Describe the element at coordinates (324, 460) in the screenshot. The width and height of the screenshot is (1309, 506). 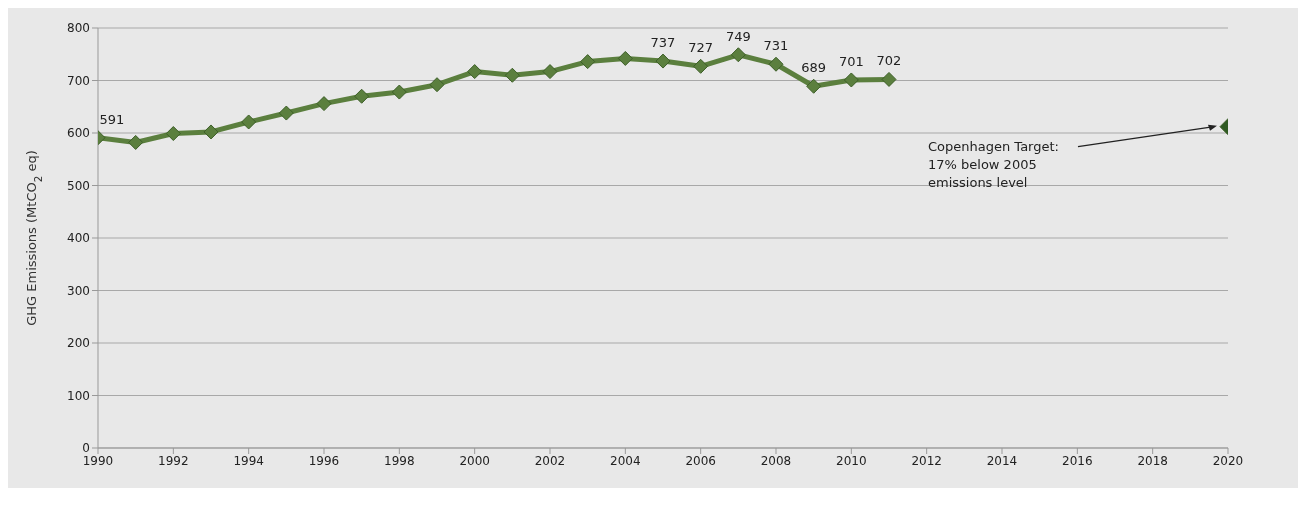
I see `x-tick-label: 1996` at that location.